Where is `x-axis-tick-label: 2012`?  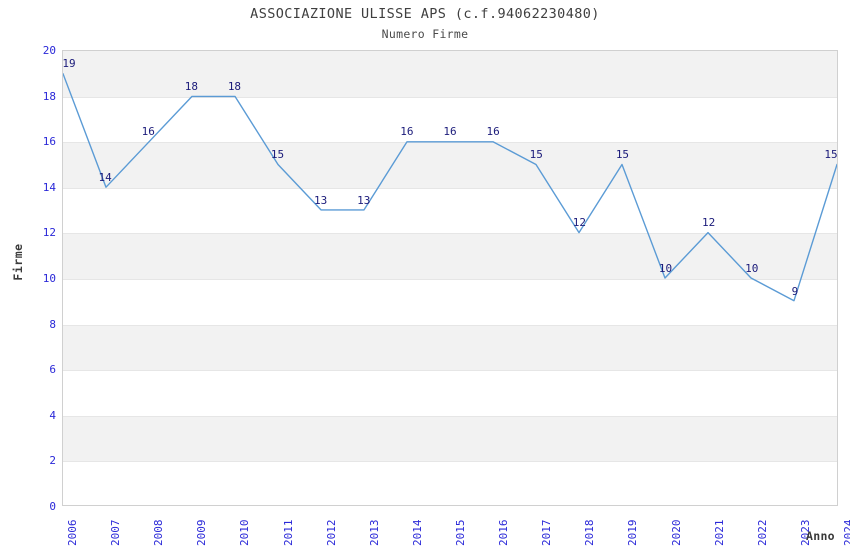
x-axis-tick-label: 2012 is located at coordinates (331, 533).